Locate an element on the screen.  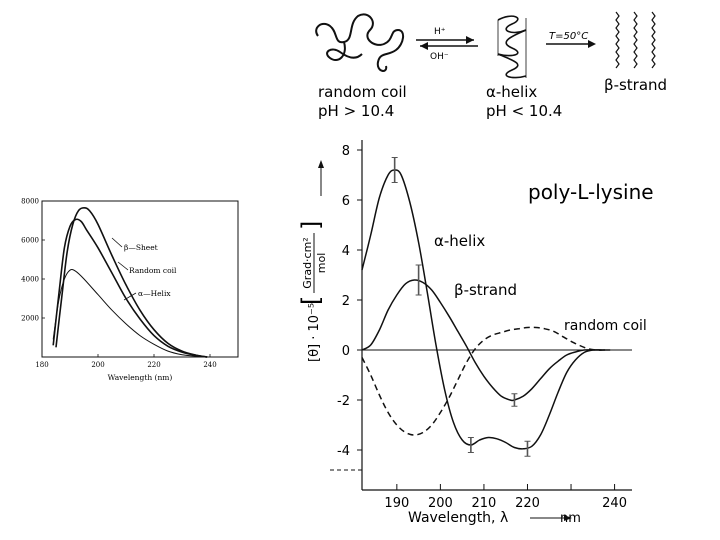
right-chart-title: poly-L-lysine is located at coordinates (591, 192).